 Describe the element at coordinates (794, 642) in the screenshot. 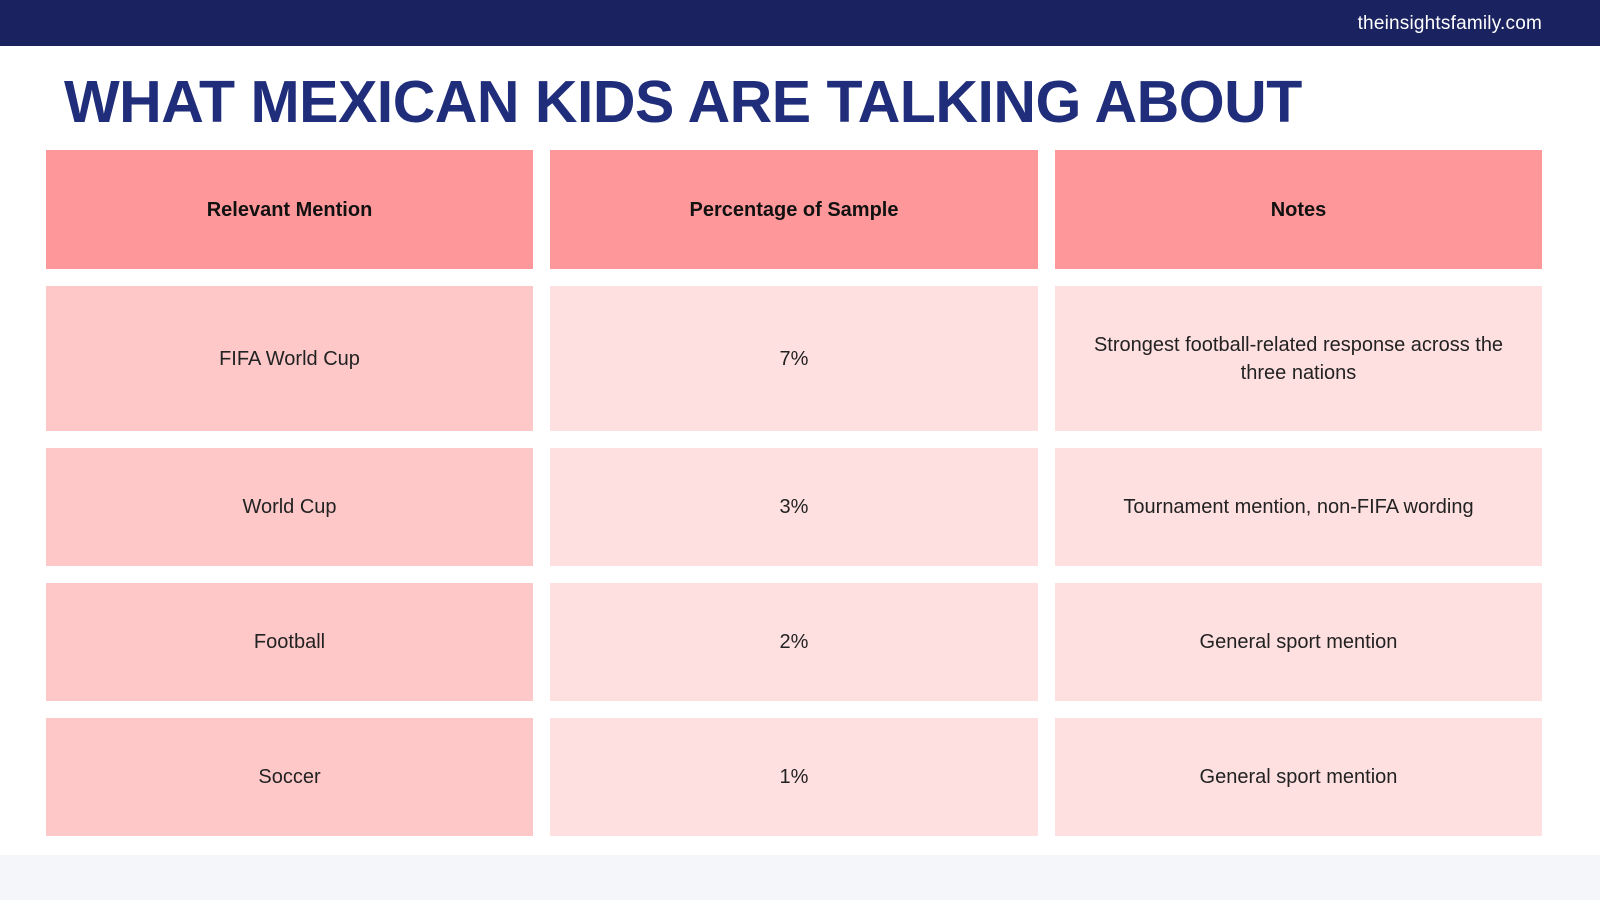

I see `table-cell-percentage: 2%` at that location.